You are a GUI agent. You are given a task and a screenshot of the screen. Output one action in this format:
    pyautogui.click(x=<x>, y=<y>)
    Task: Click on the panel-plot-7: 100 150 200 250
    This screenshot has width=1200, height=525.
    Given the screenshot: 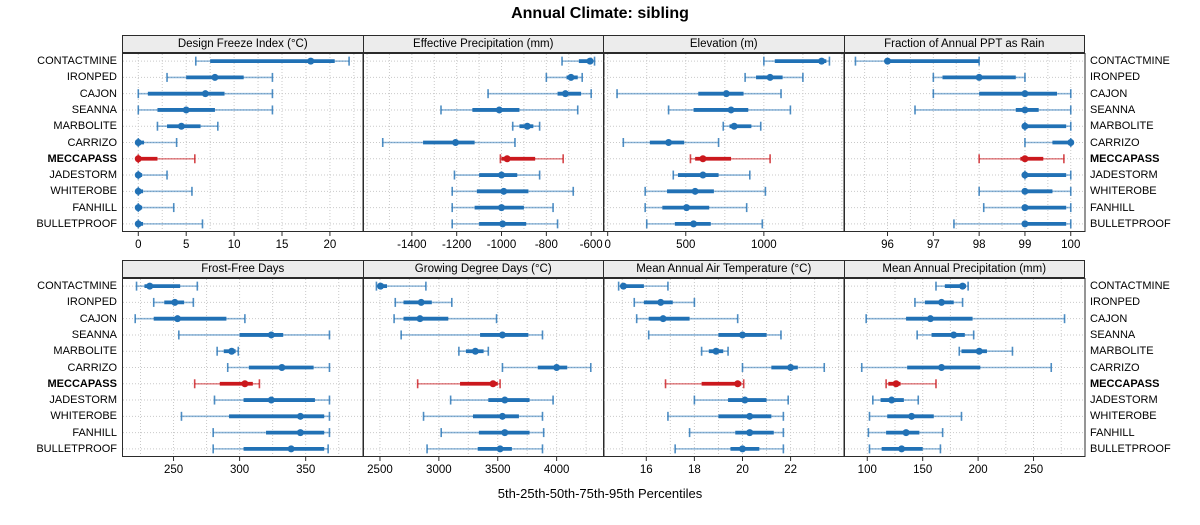 What is the action you would take?
    pyautogui.click(x=964, y=377)
    